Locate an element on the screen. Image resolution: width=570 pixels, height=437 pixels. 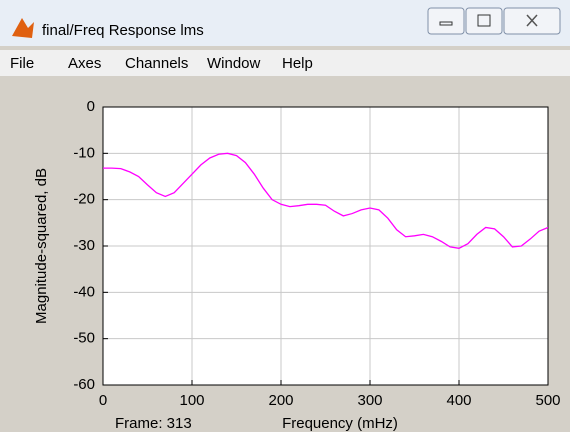
minimize-icon is located at coordinates (446, 23).